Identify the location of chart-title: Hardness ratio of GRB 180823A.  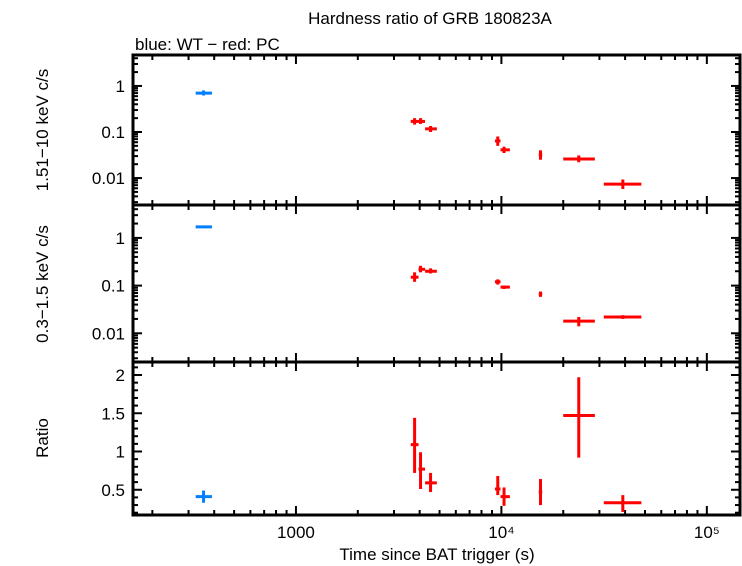
(430, 18).